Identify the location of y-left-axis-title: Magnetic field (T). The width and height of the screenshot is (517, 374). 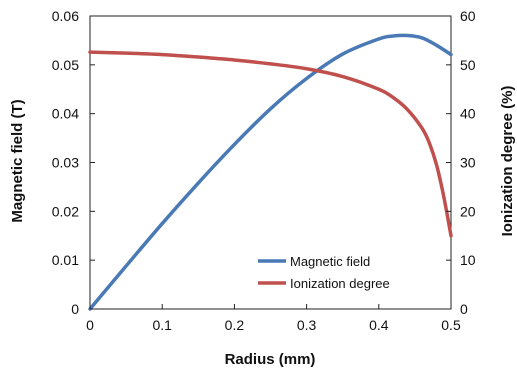
(17, 160).